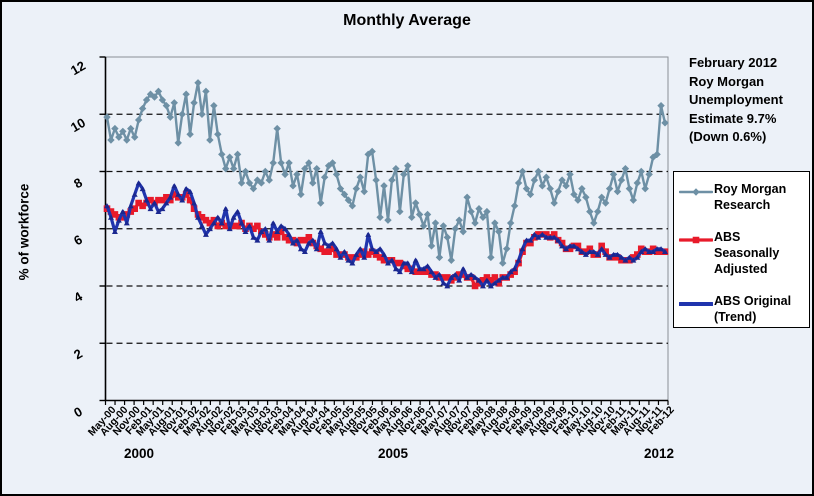  What do you see at coordinates (696, 304) in the screenshot?
I see `legend-triangle-swatch-icon` at bounding box center [696, 304].